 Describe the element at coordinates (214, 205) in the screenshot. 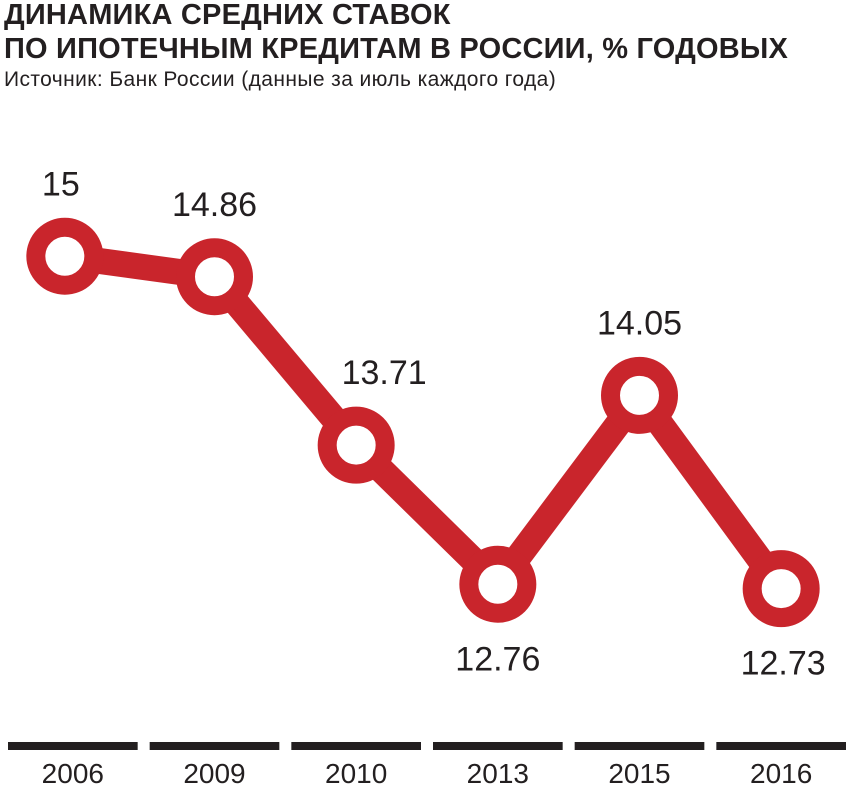

I see `data-label: 14.86` at that location.